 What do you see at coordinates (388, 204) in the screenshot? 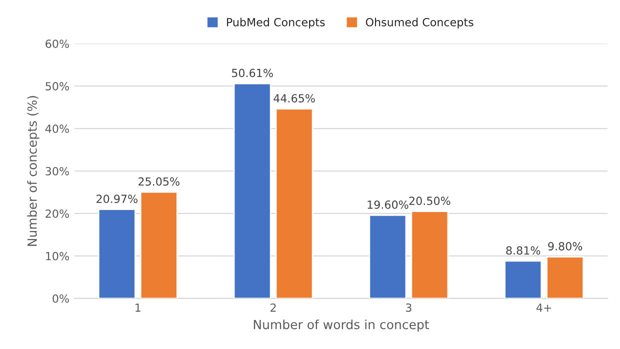
I see `data-label: 19.60%` at bounding box center [388, 204].